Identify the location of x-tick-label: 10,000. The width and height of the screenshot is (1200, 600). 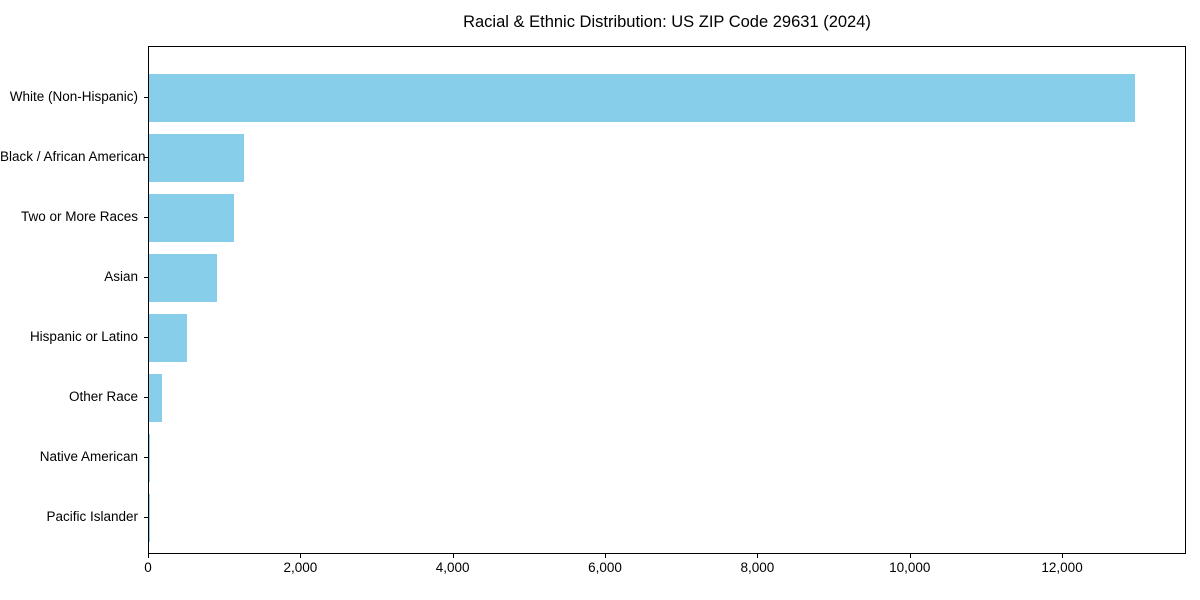
(910, 567).